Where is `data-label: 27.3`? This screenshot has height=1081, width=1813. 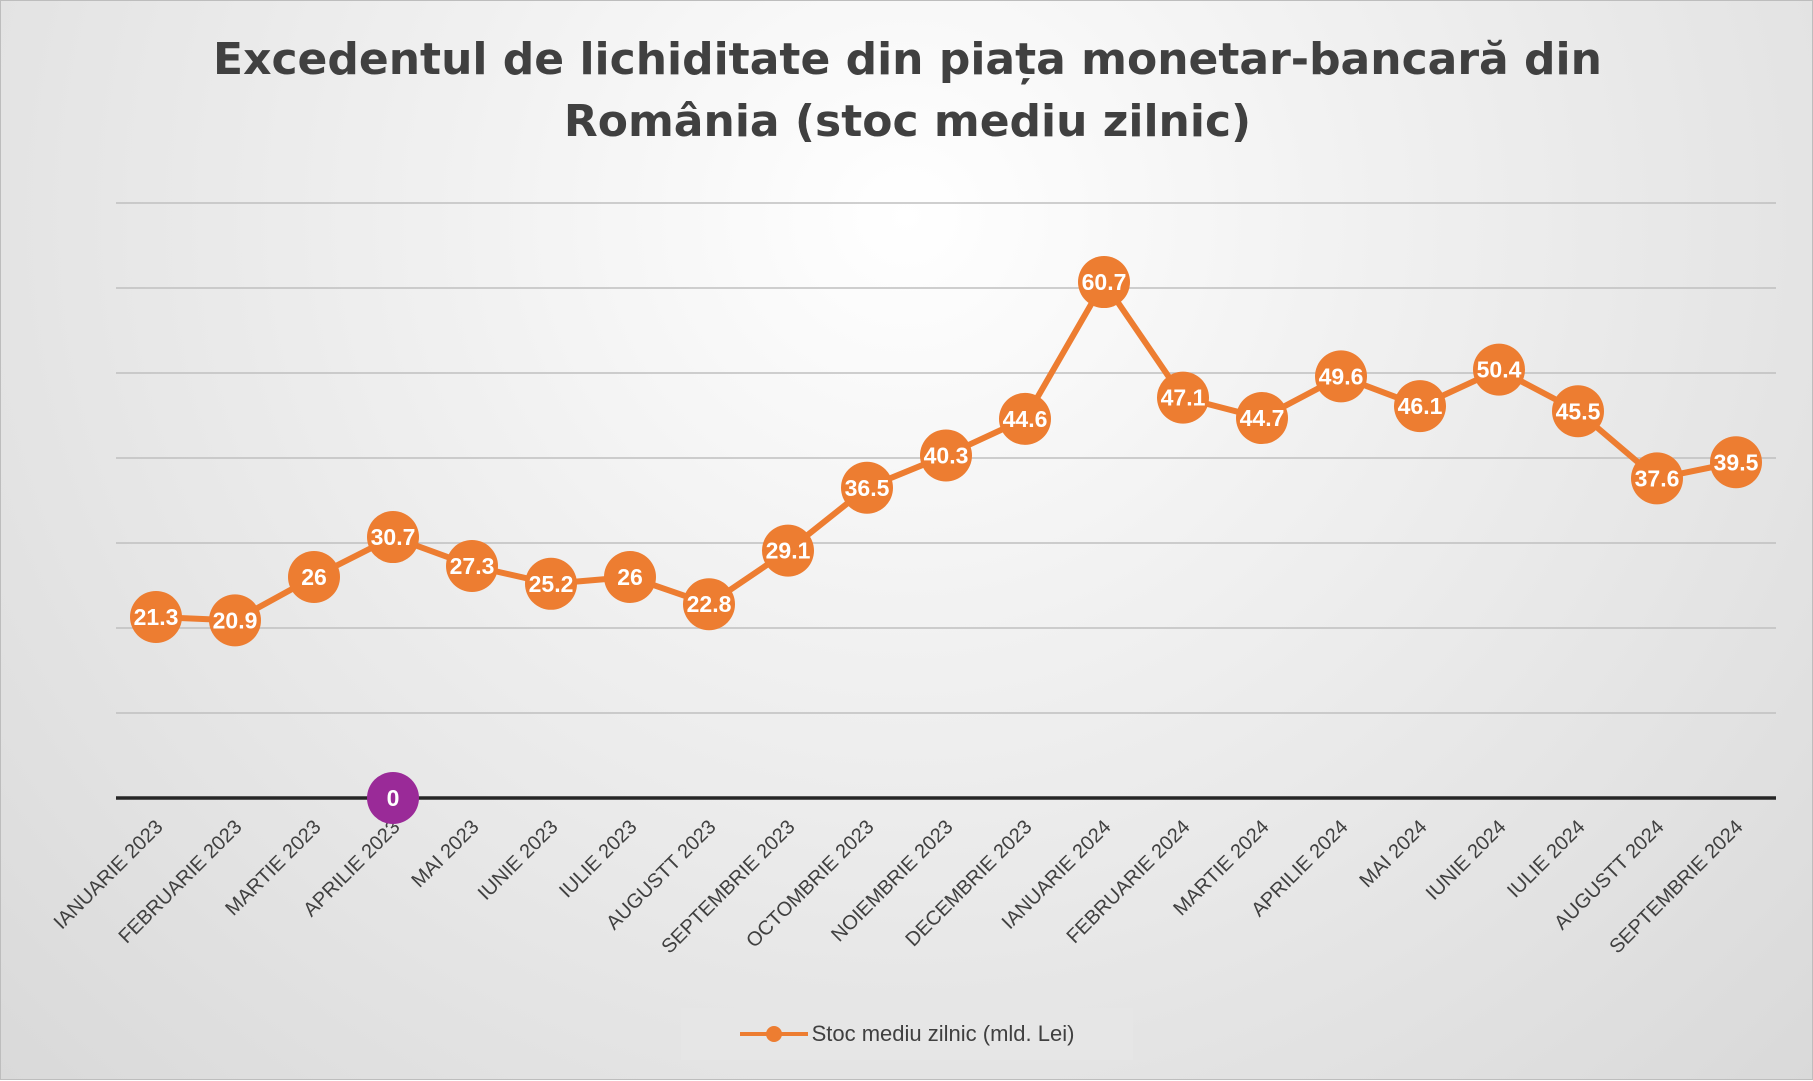
data-label: 27.3 is located at coordinates (472, 566).